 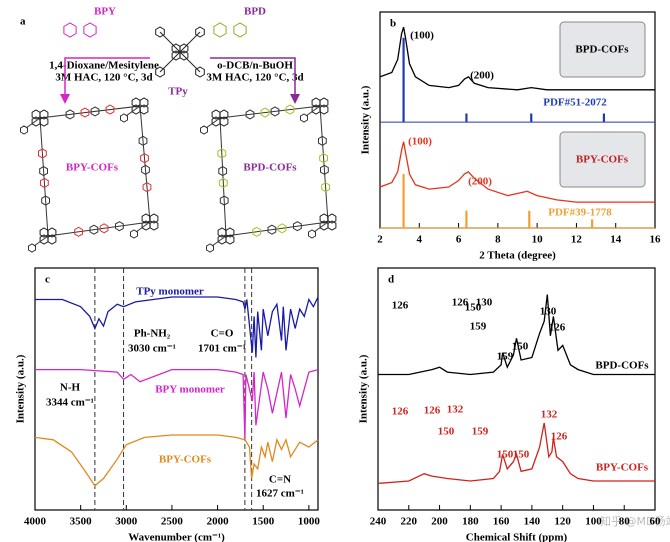 I want to click on annotation: (200), so click(x=480, y=182).